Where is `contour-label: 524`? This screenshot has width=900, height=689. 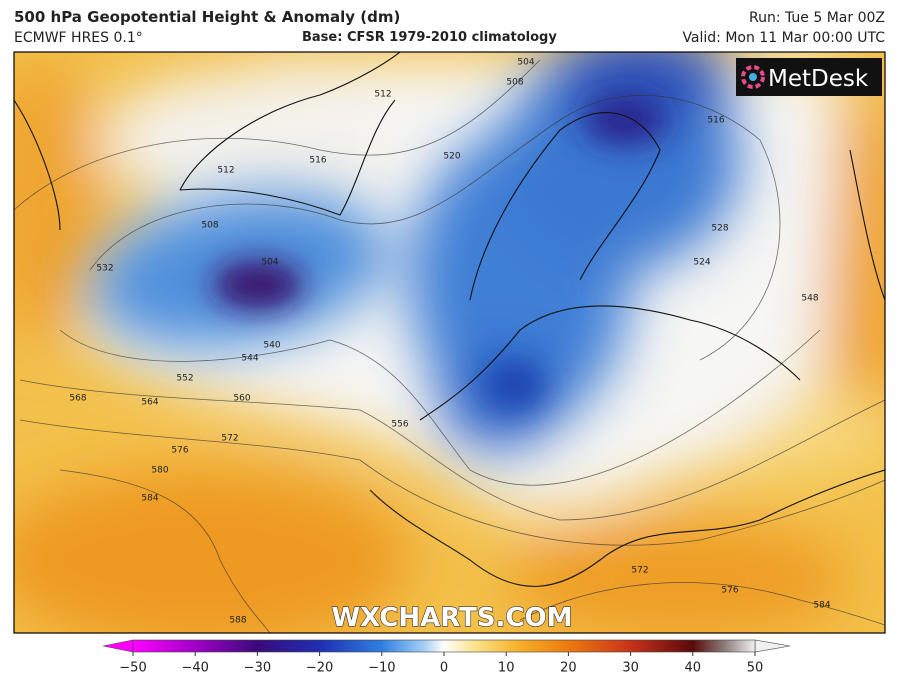 contour-label: 524 is located at coordinates (701, 263).